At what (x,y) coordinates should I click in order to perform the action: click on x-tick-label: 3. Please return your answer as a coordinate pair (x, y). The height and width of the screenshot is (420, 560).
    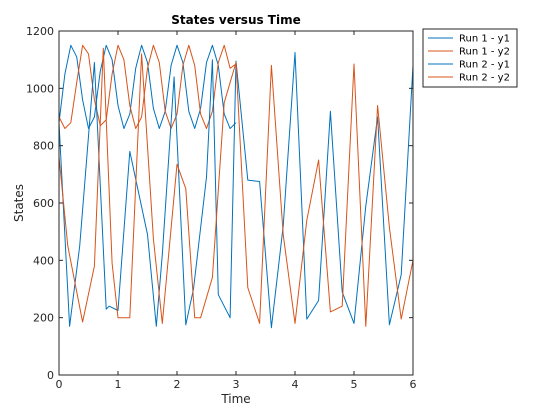
    Looking at the image, I should click on (236, 384).